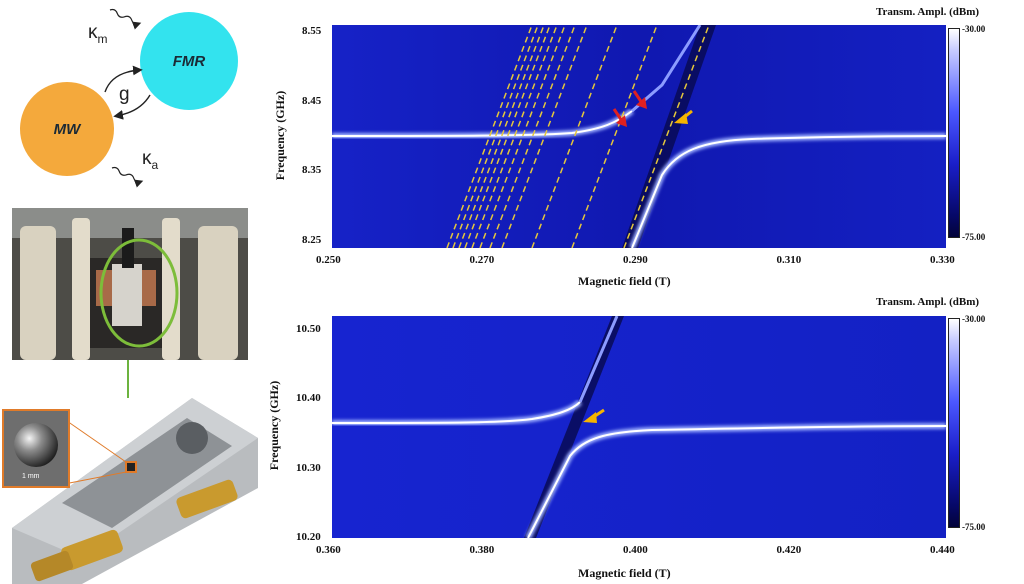 Image resolution: width=1024 pixels, height=584 pixels. I want to click on fmr-label: FMR, so click(189, 61).